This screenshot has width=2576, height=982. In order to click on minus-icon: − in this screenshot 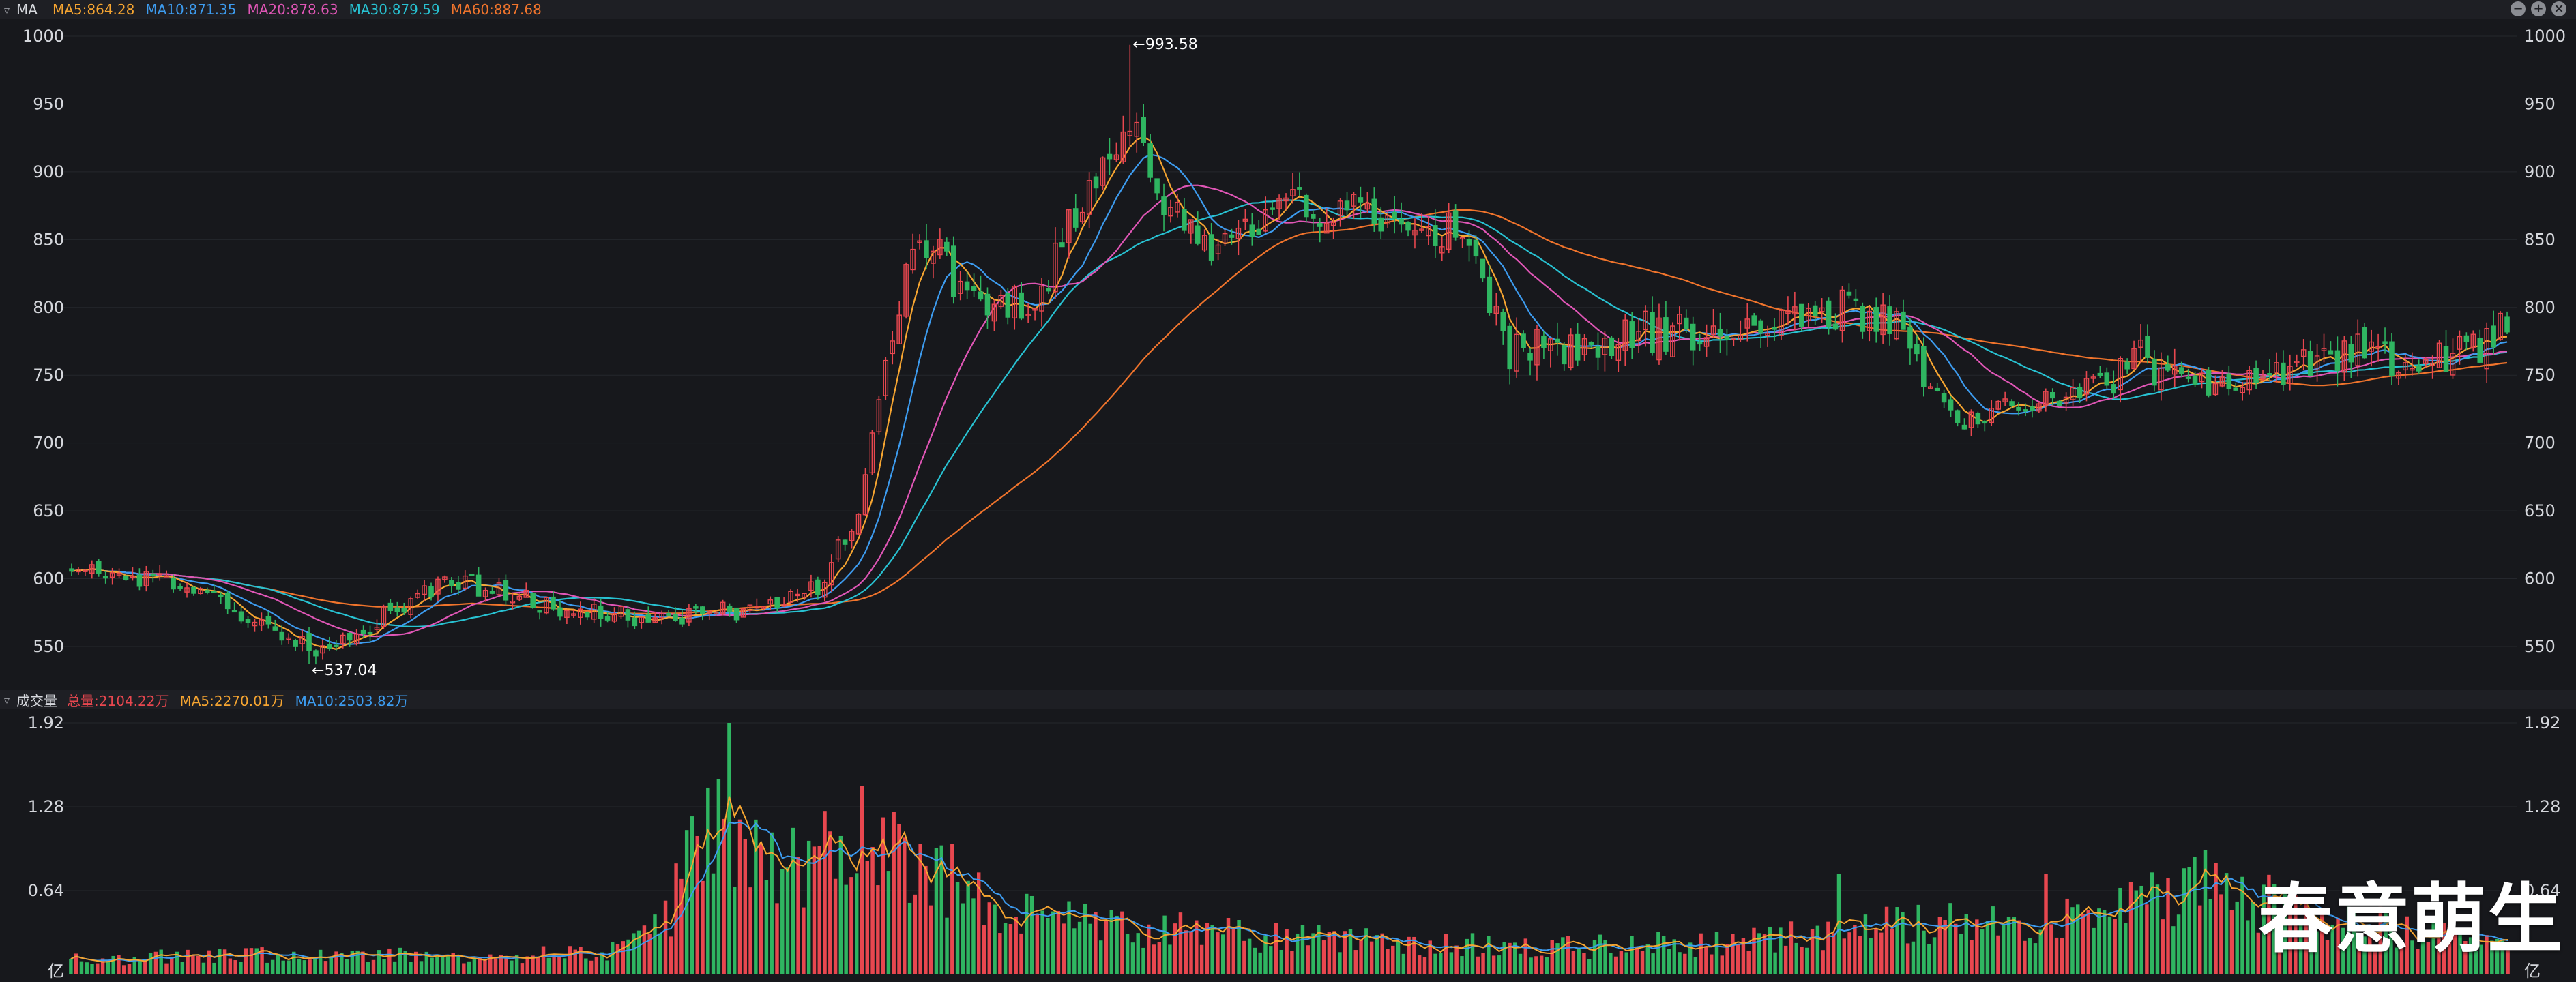, I will do `click(2518, 8)`.